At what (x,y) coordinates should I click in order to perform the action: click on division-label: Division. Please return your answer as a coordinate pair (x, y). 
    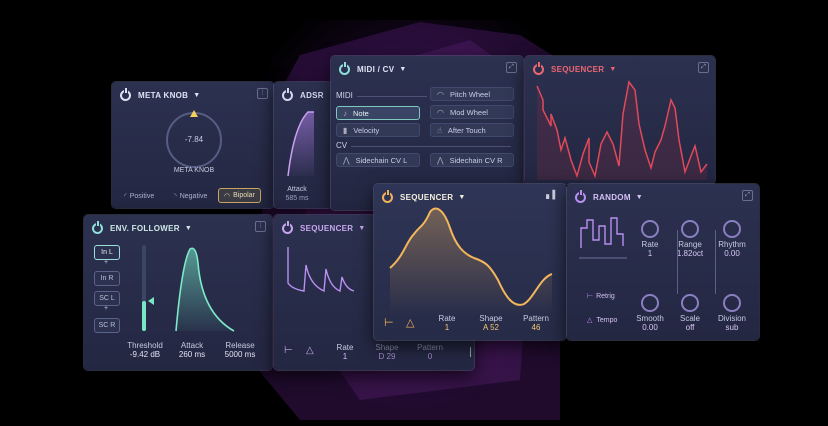
    Looking at the image, I should click on (731, 318).